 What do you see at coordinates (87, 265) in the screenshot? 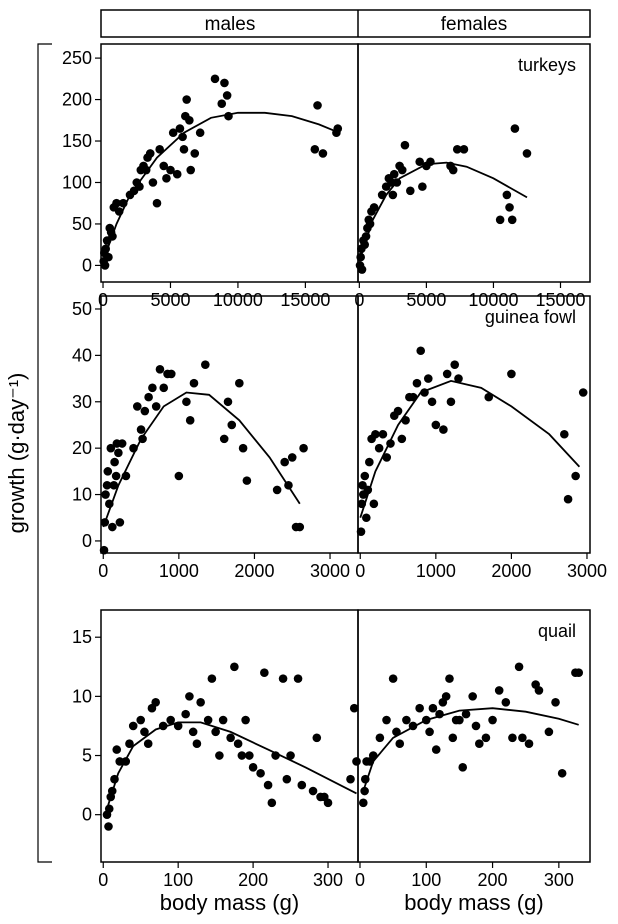
I see `y-tick-label: 0` at bounding box center [87, 265].